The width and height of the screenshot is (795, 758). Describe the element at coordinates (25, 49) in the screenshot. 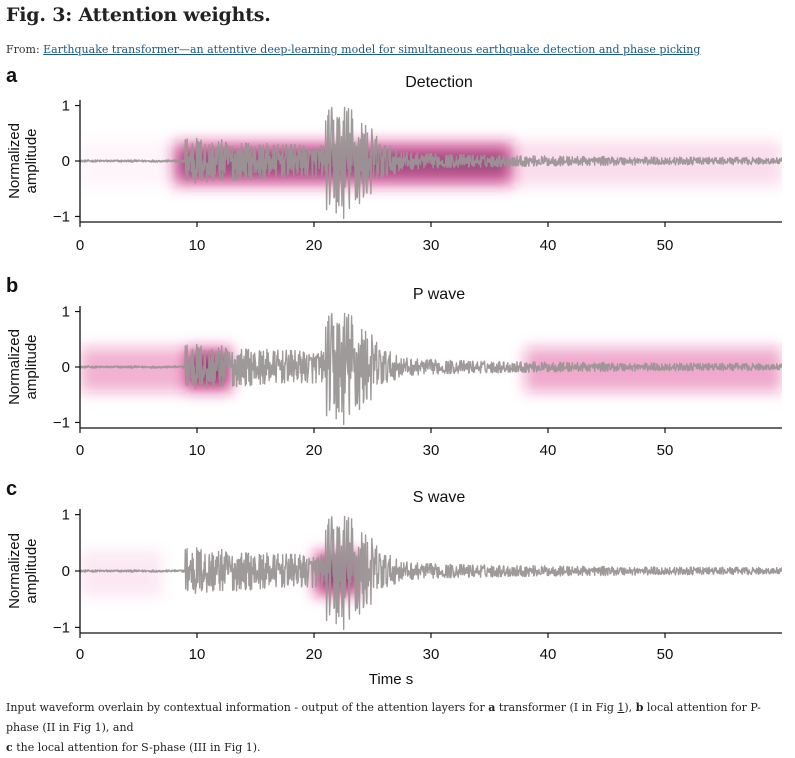

I see `source-prefix: From:` at that location.